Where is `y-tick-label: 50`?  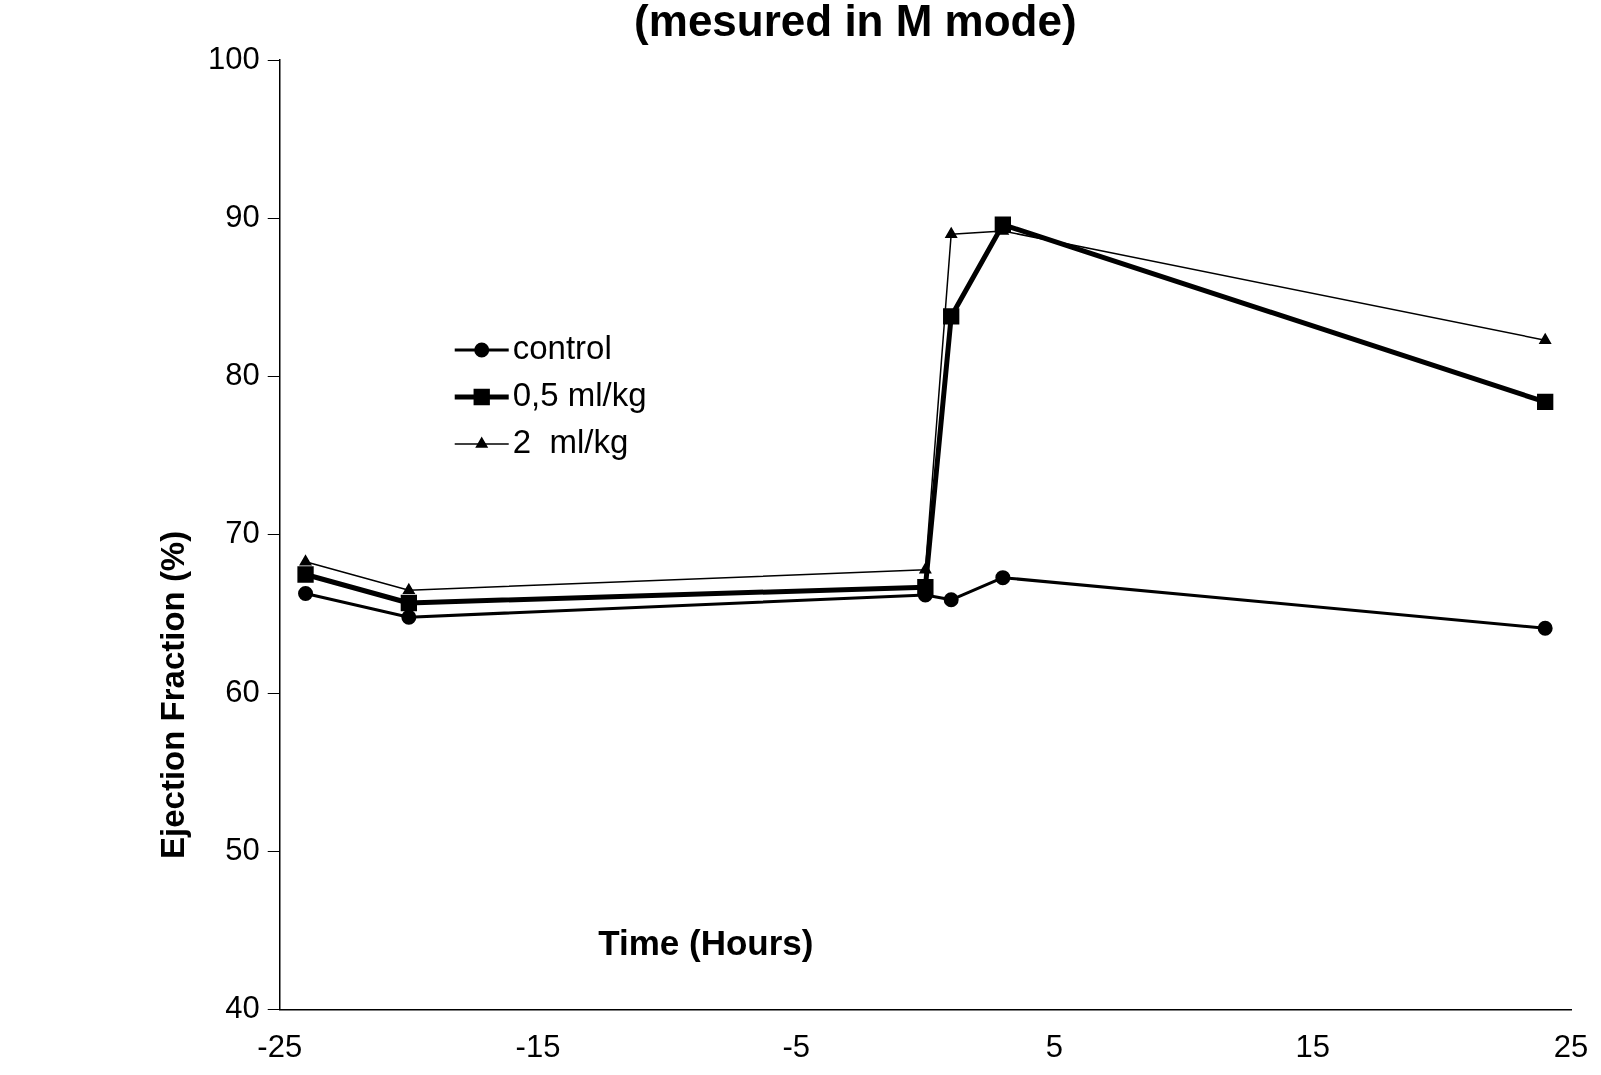 y-tick-label: 50 is located at coordinates (242, 850).